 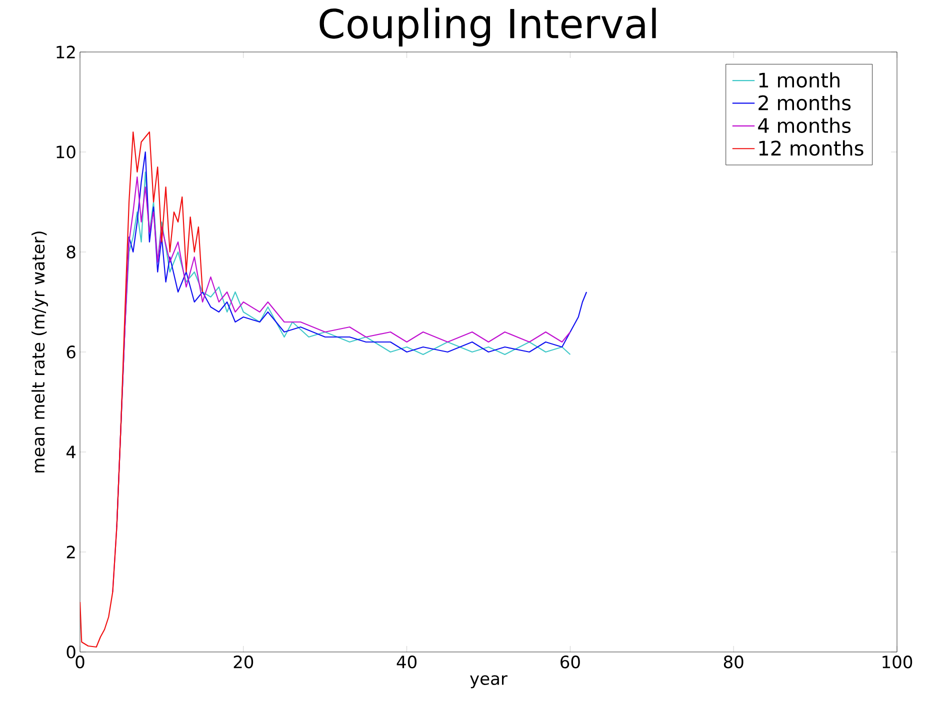 What do you see at coordinates (71, 352) in the screenshot?
I see `y-tick-label: 6` at bounding box center [71, 352].